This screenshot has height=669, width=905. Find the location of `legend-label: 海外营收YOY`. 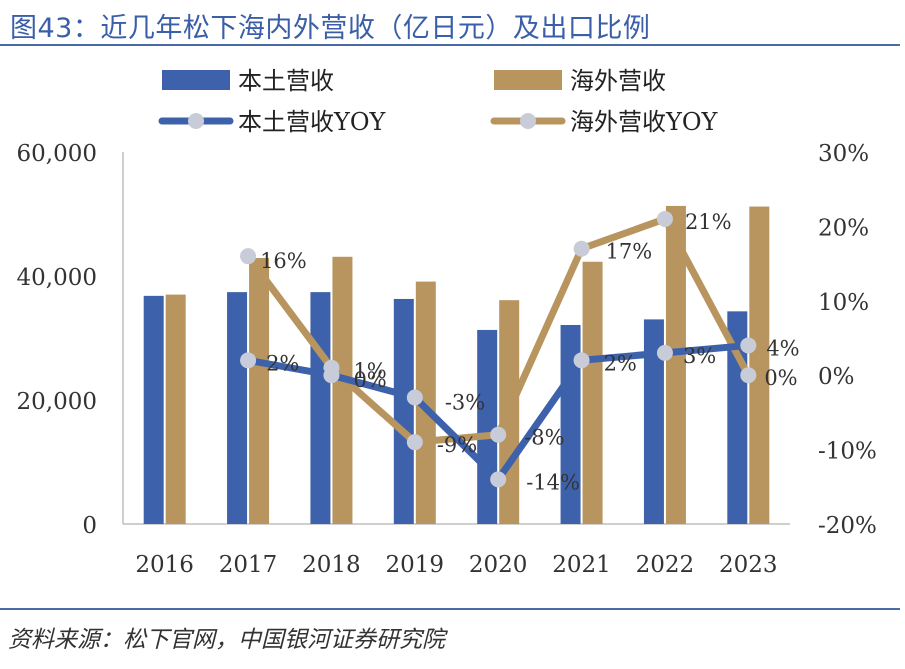

legend-label: 海外营收YOY is located at coordinates (644, 122).